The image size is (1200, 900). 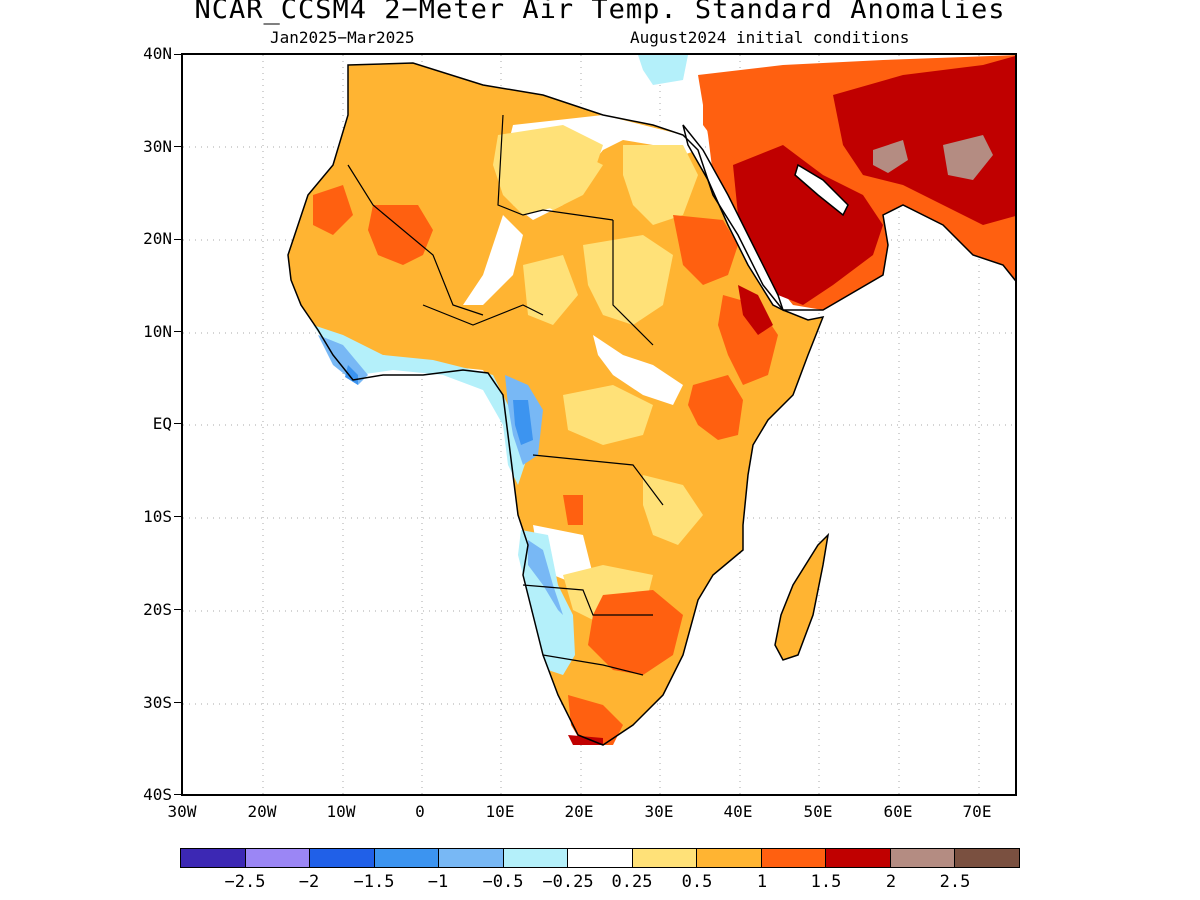 What do you see at coordinates (157, 516) in the screenshot?
I see `lat-label-10s: 10S` at bounding box center [157, 516].